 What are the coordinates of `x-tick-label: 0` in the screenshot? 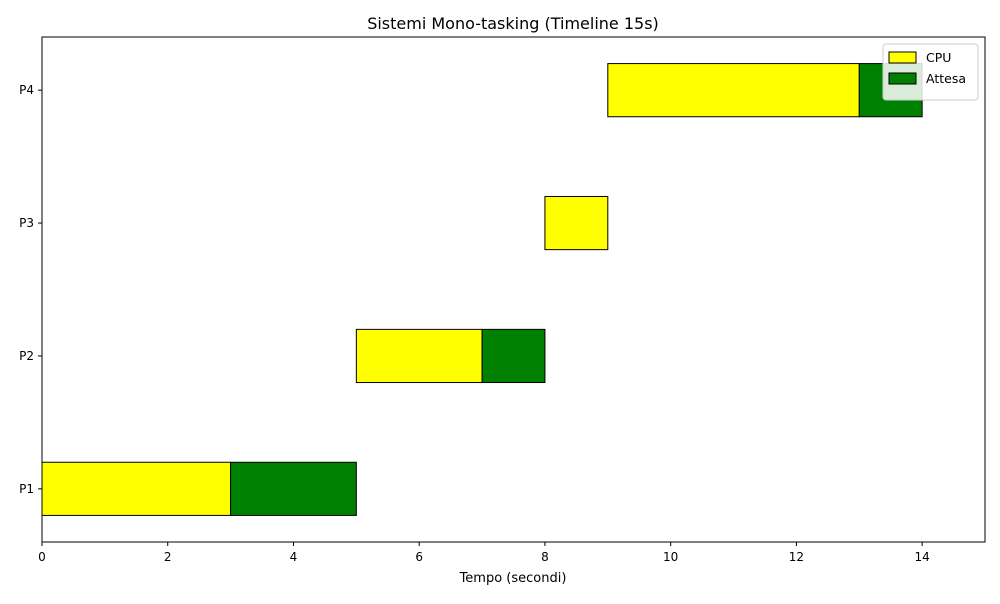 It's located at (42, 557).